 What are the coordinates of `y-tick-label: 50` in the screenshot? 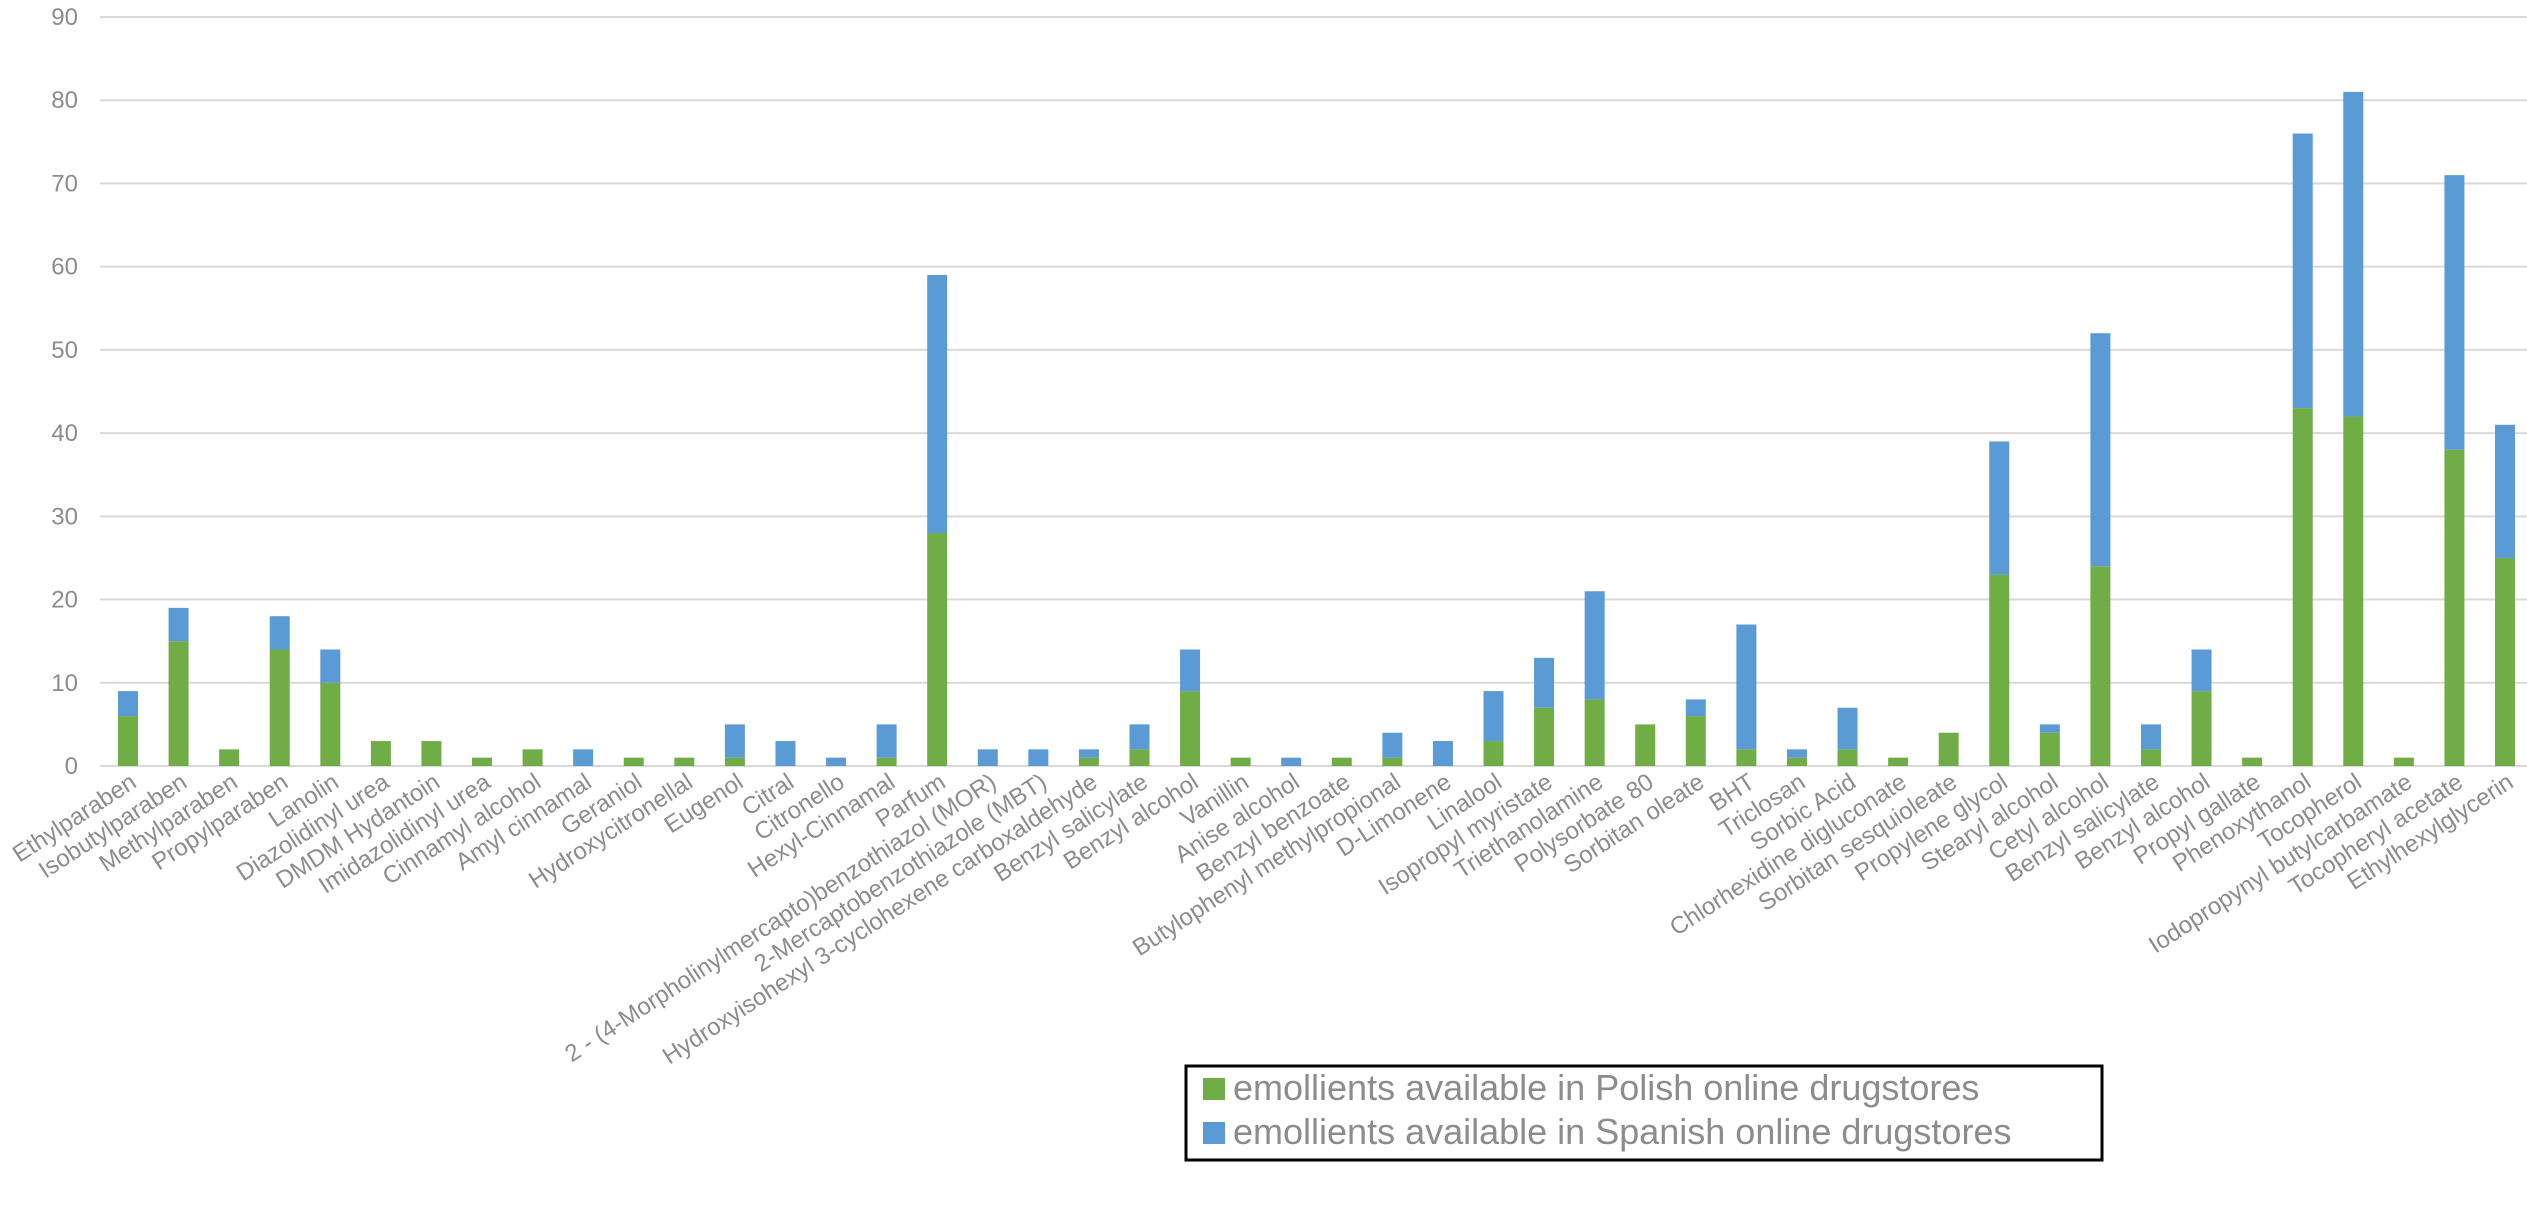 It's located at (64, 350).